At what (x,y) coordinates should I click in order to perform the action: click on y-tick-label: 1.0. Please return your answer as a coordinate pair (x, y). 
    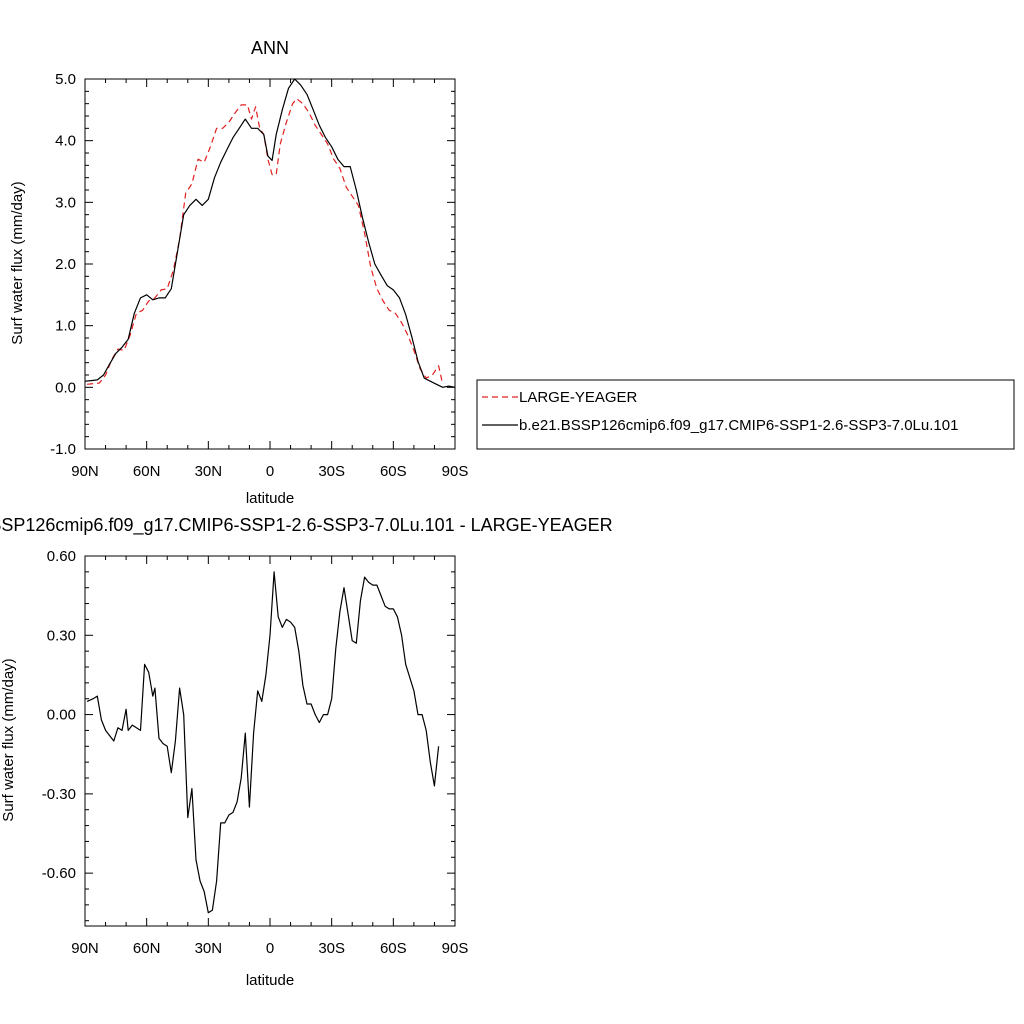
    Looking at the image, I should click on (65, 326).